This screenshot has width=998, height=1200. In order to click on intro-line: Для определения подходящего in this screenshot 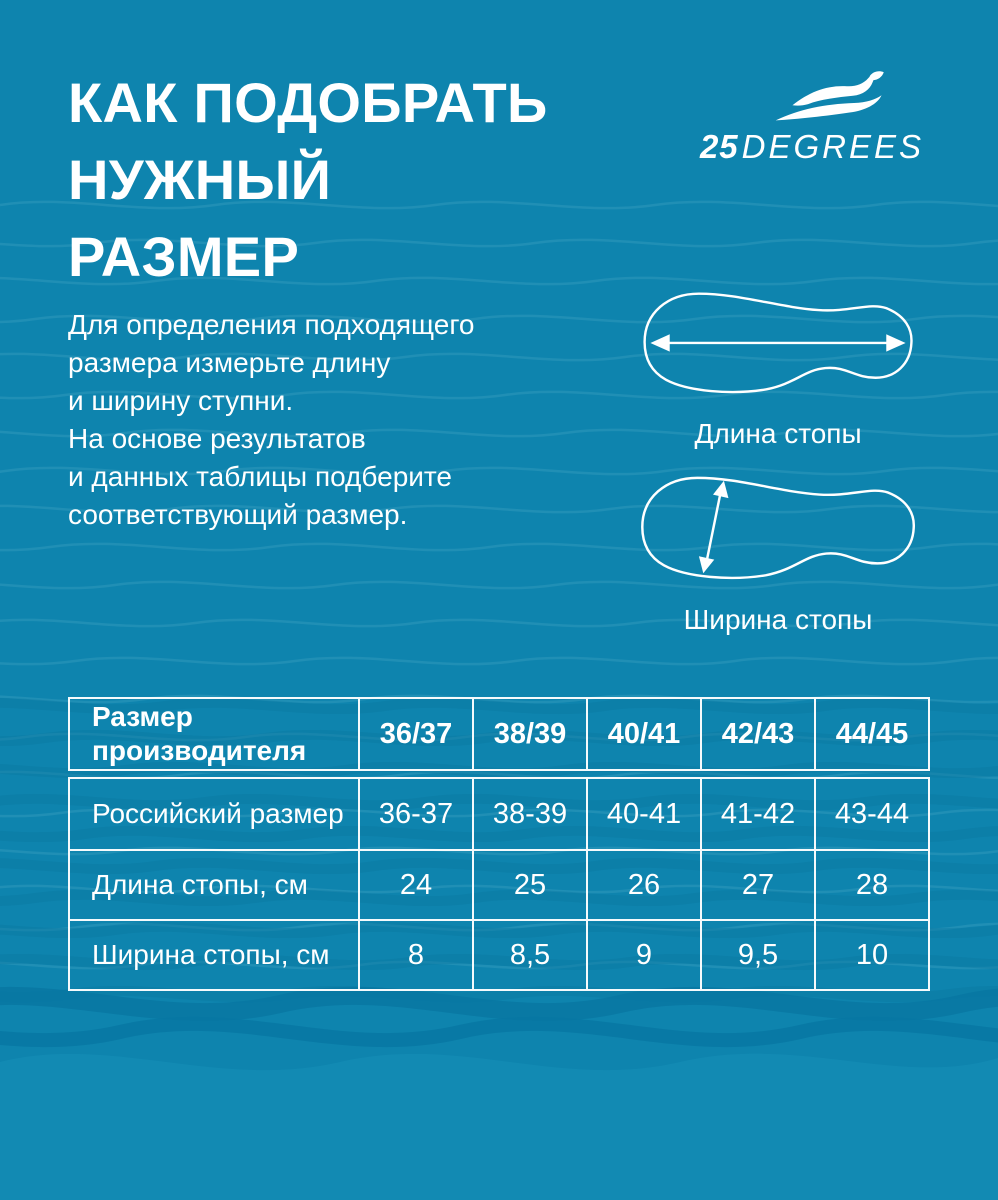, I will do `click(271, 324)`.